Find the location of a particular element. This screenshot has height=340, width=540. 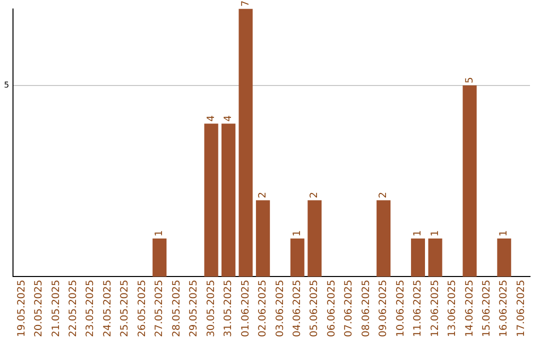

x-tick-label: 24.05.2025 is located at coordinates (108, 309).